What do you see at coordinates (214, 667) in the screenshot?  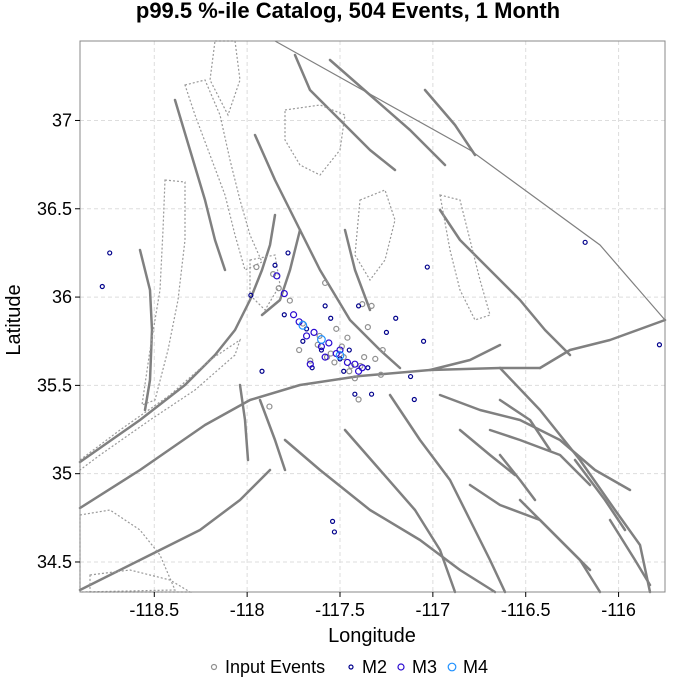 I see `legend-marker-input` at bounding box center [214, 667].